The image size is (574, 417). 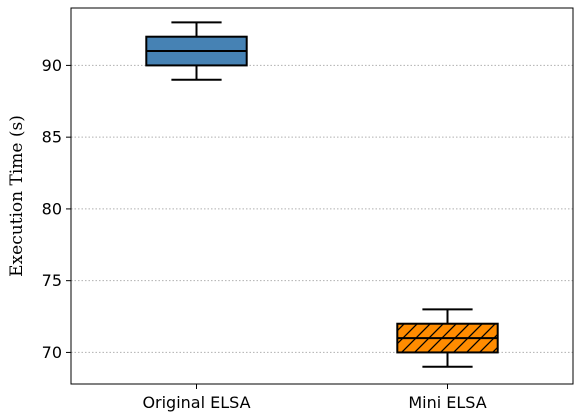 I want to click on y-axis-label: Execution Time (s), so click(x=17, y=196).